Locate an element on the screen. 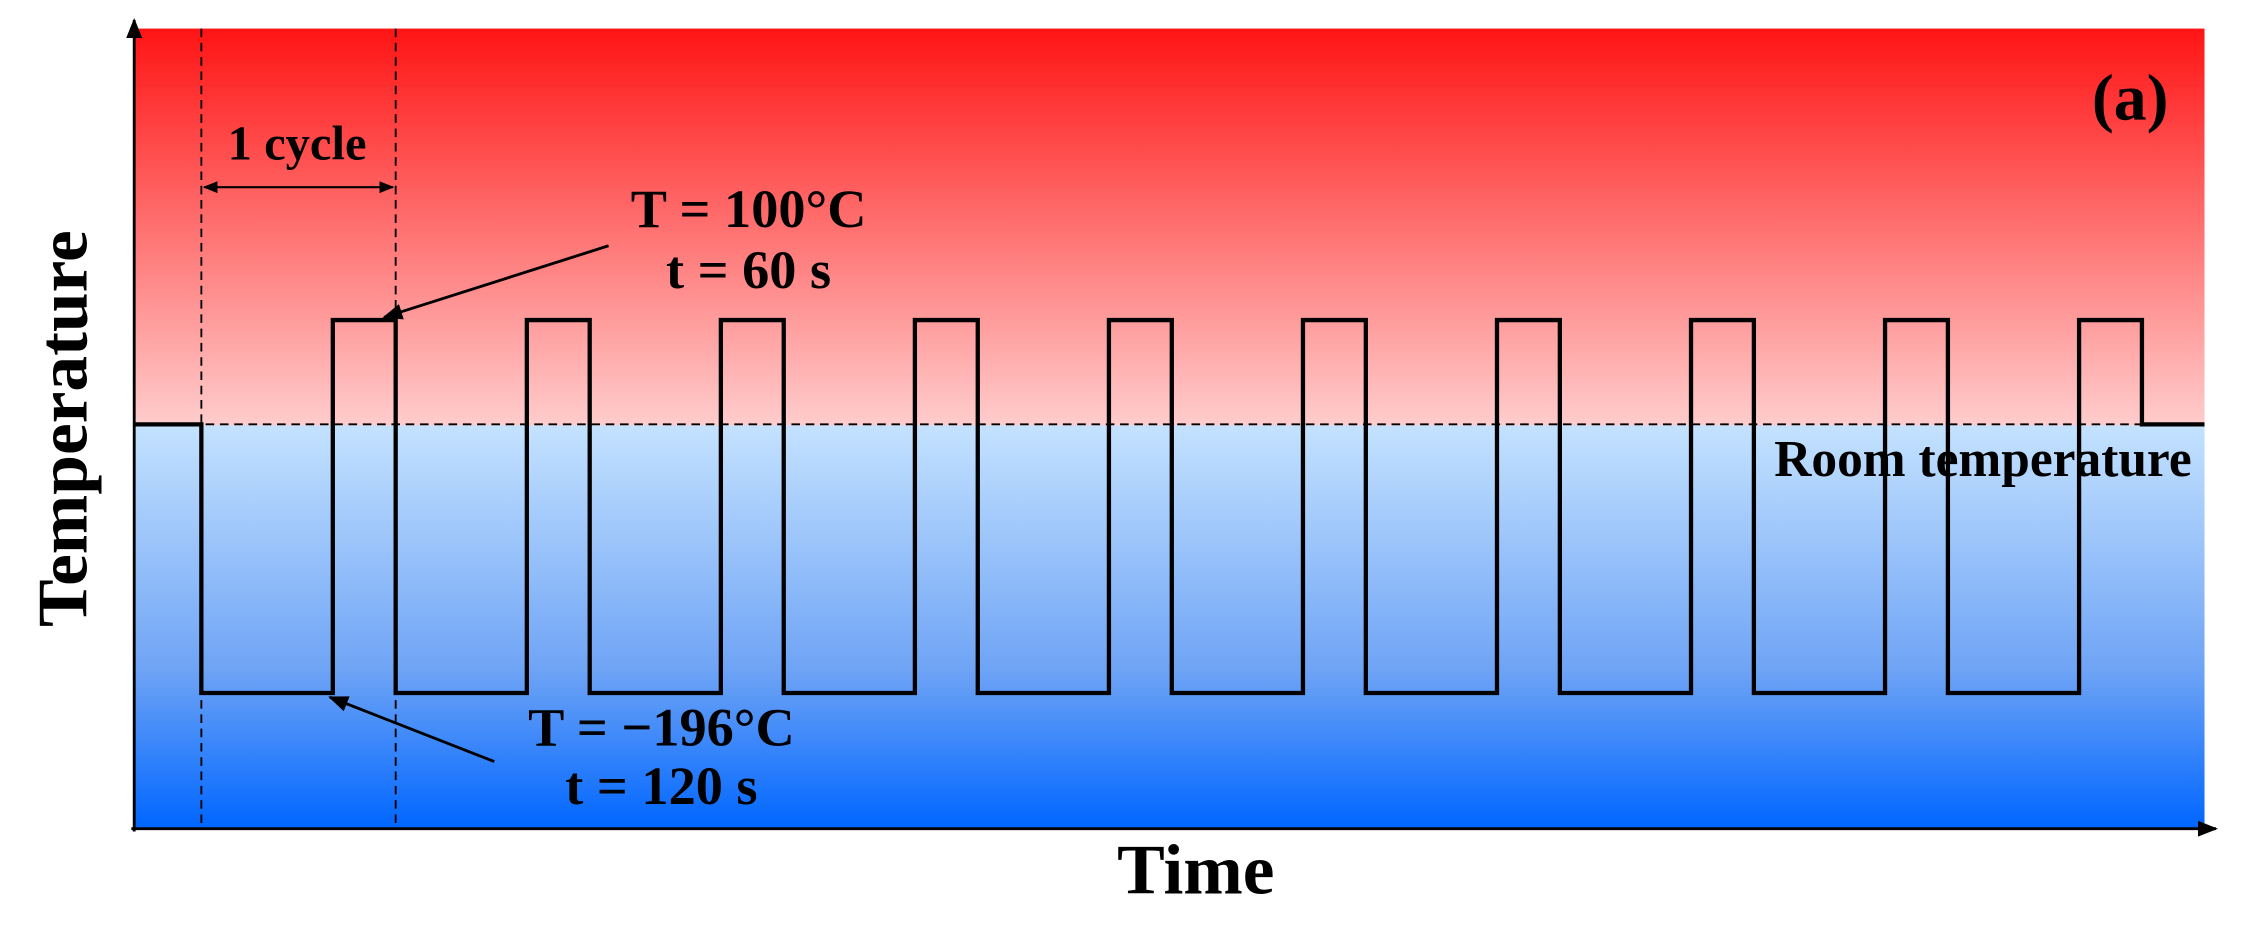 The image size is (2243, 933). x-axis-label: Time is located at coordinates (1195, 870).